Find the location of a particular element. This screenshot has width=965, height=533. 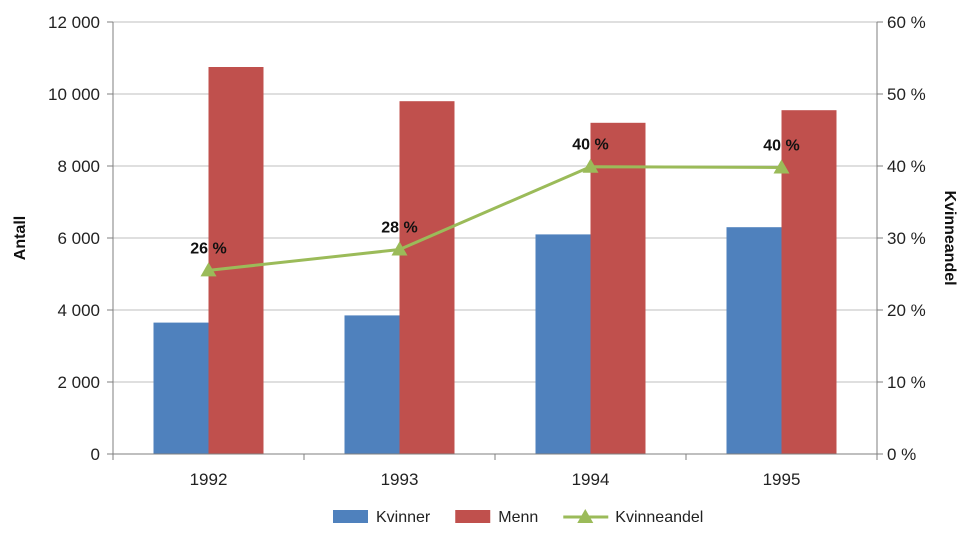

y-left-tick-label: 6 000 is located at coordinates (78, 238).